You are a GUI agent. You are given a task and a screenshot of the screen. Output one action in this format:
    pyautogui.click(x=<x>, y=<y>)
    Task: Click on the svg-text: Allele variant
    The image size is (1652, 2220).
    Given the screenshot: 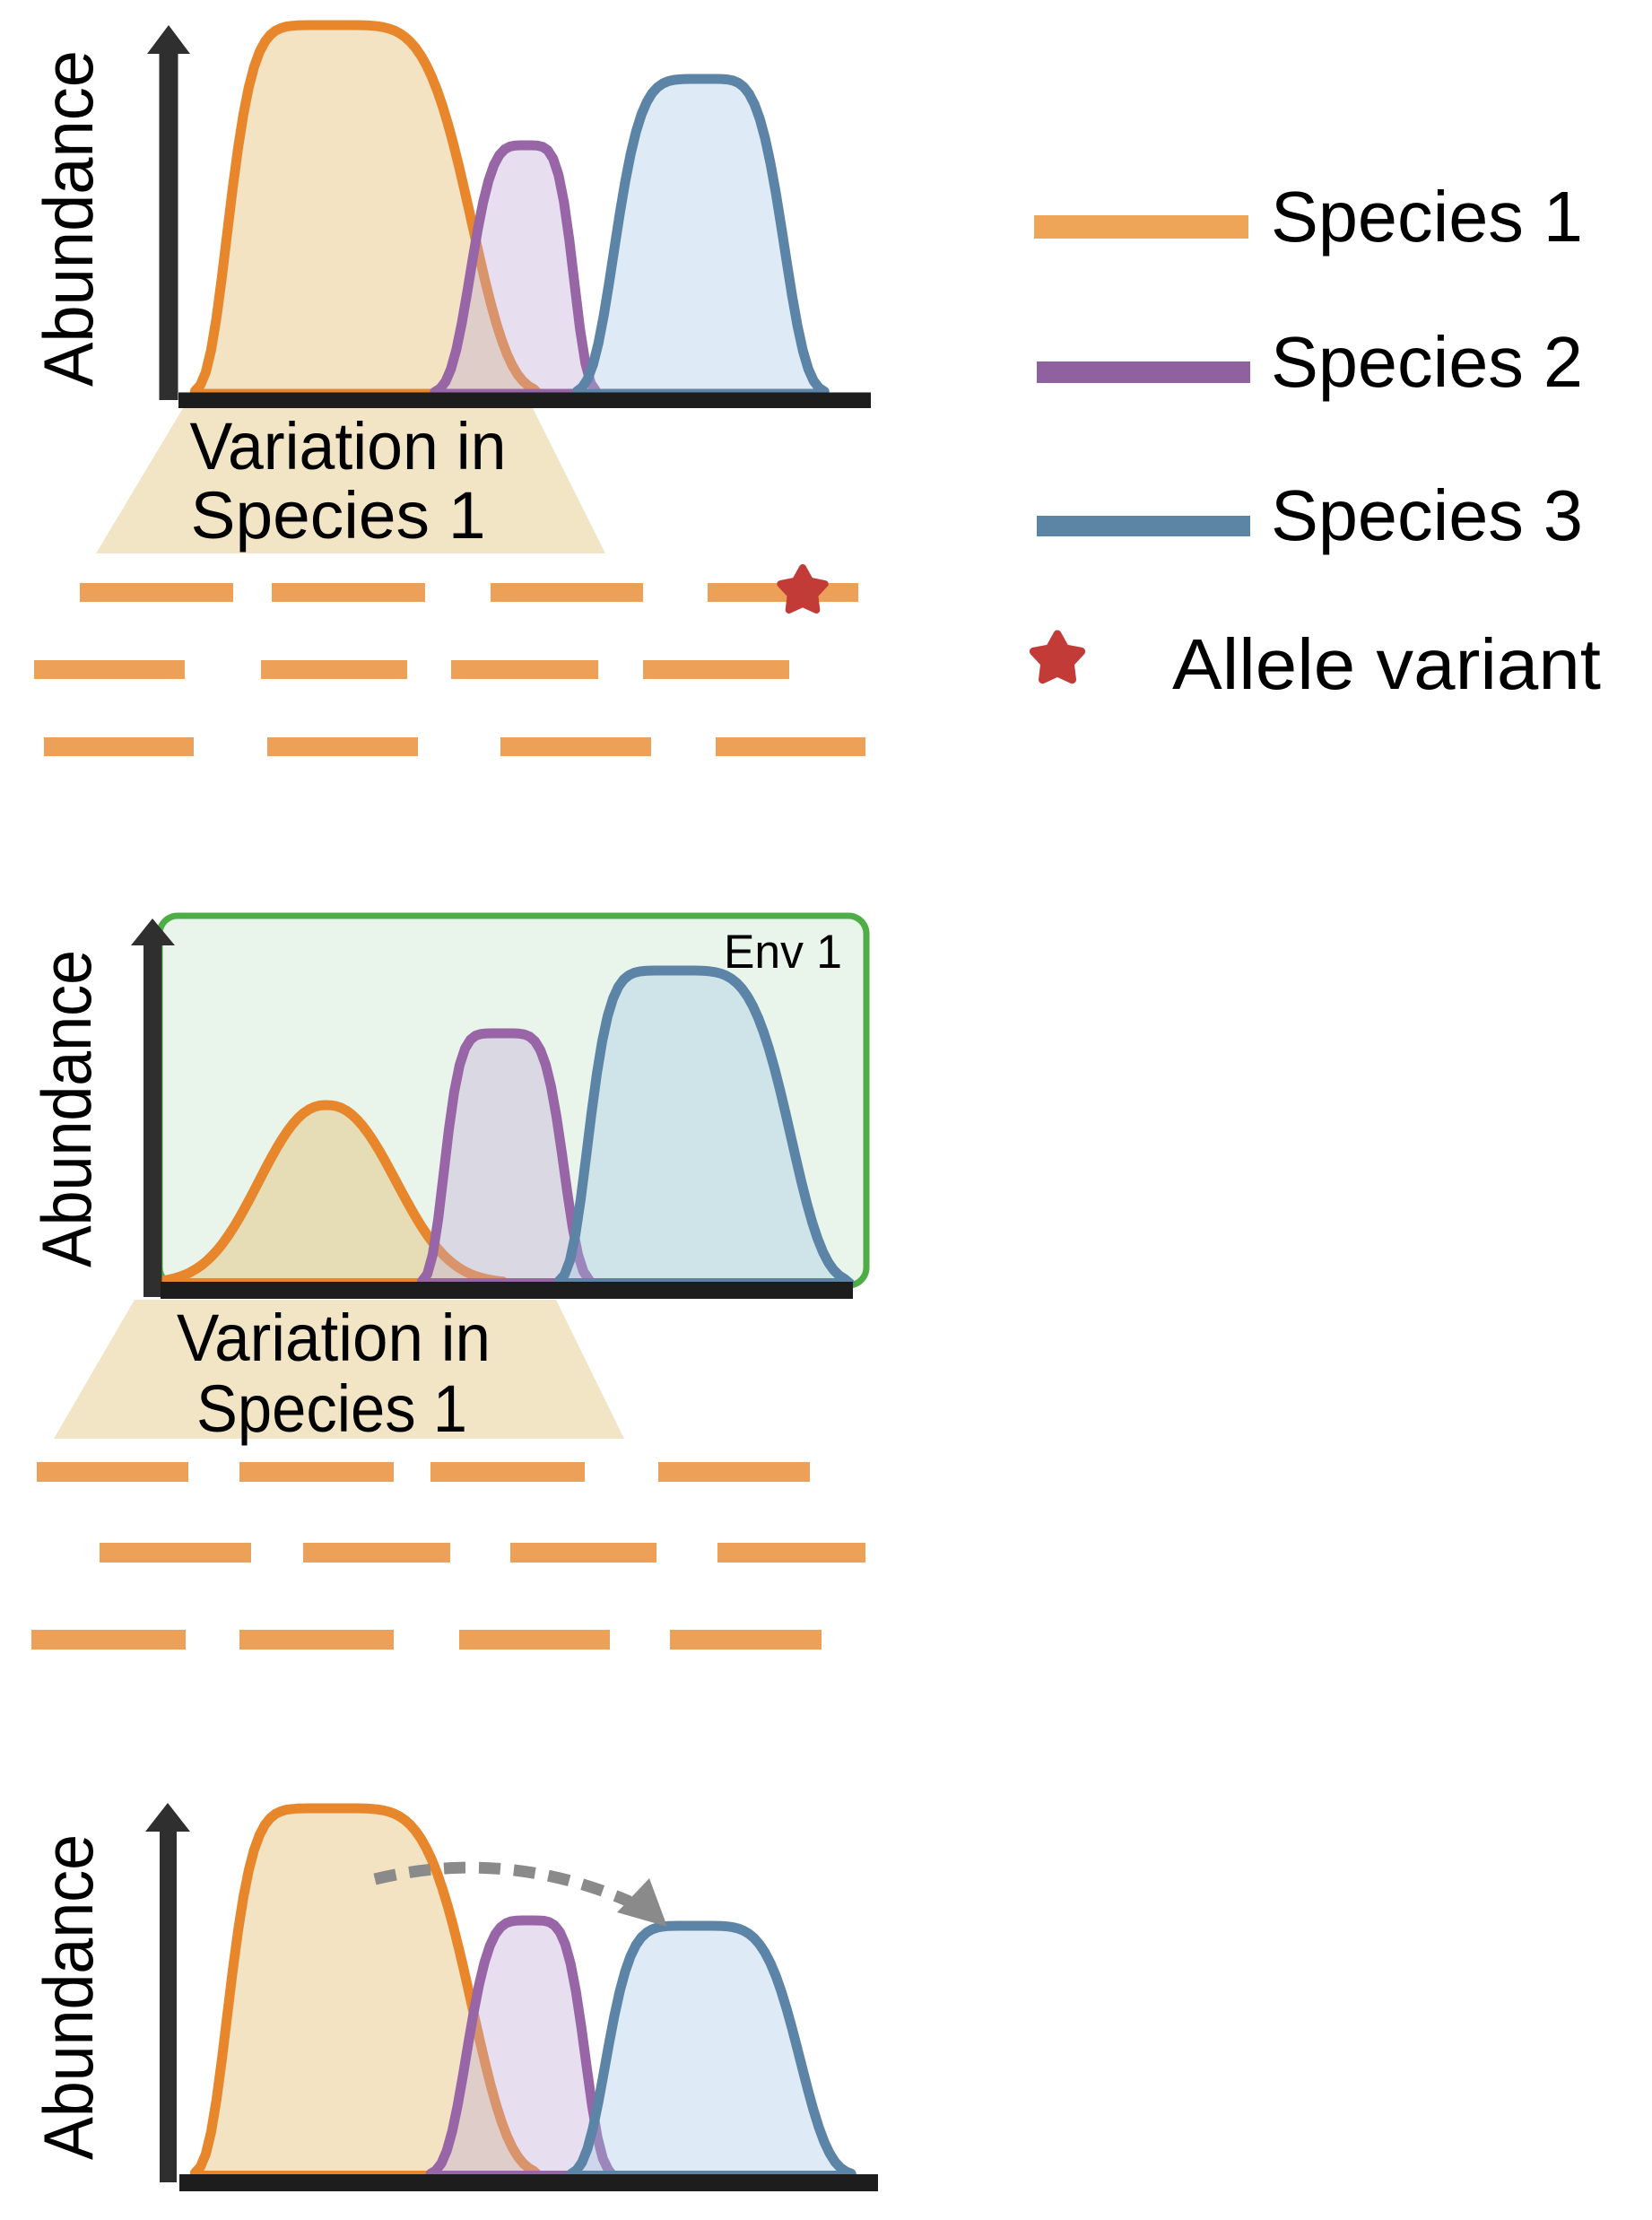 What is the action you would take?
    pyautogui.click(x=1386, y=664)
    